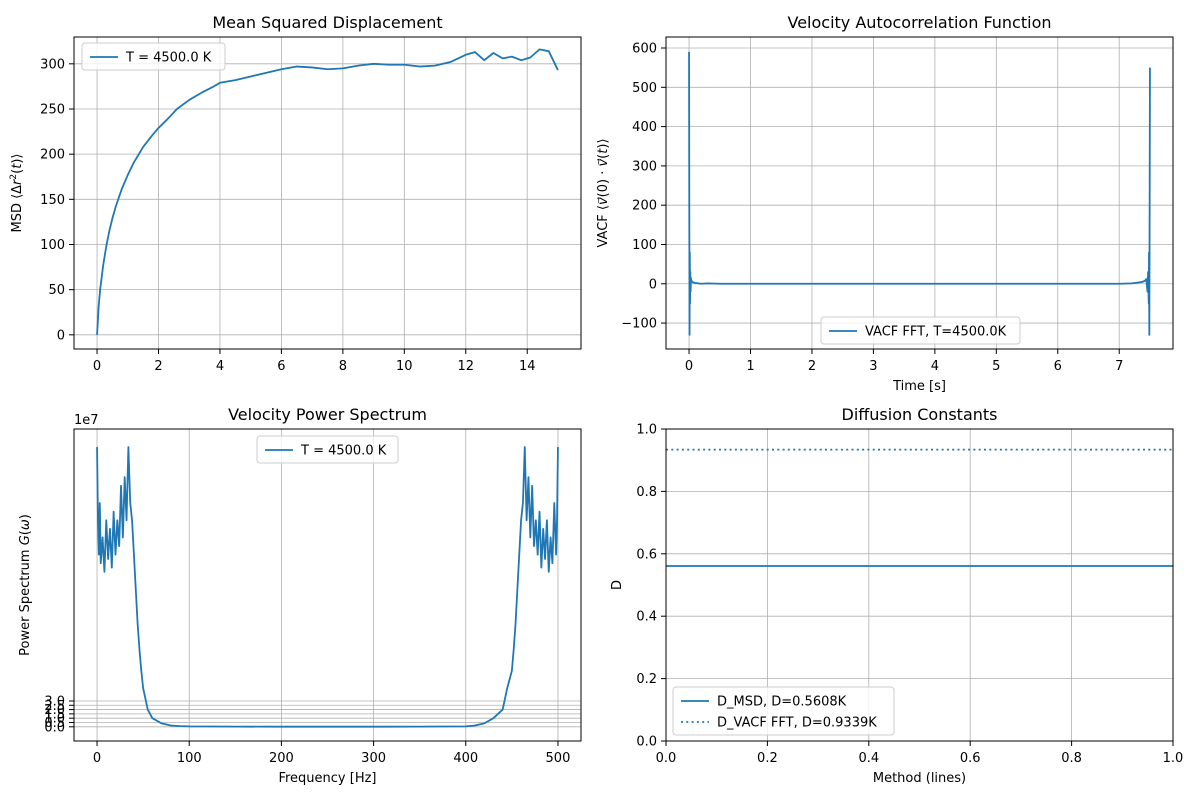  I want to click on y-tick-label: 2.5, so click(54, 706).